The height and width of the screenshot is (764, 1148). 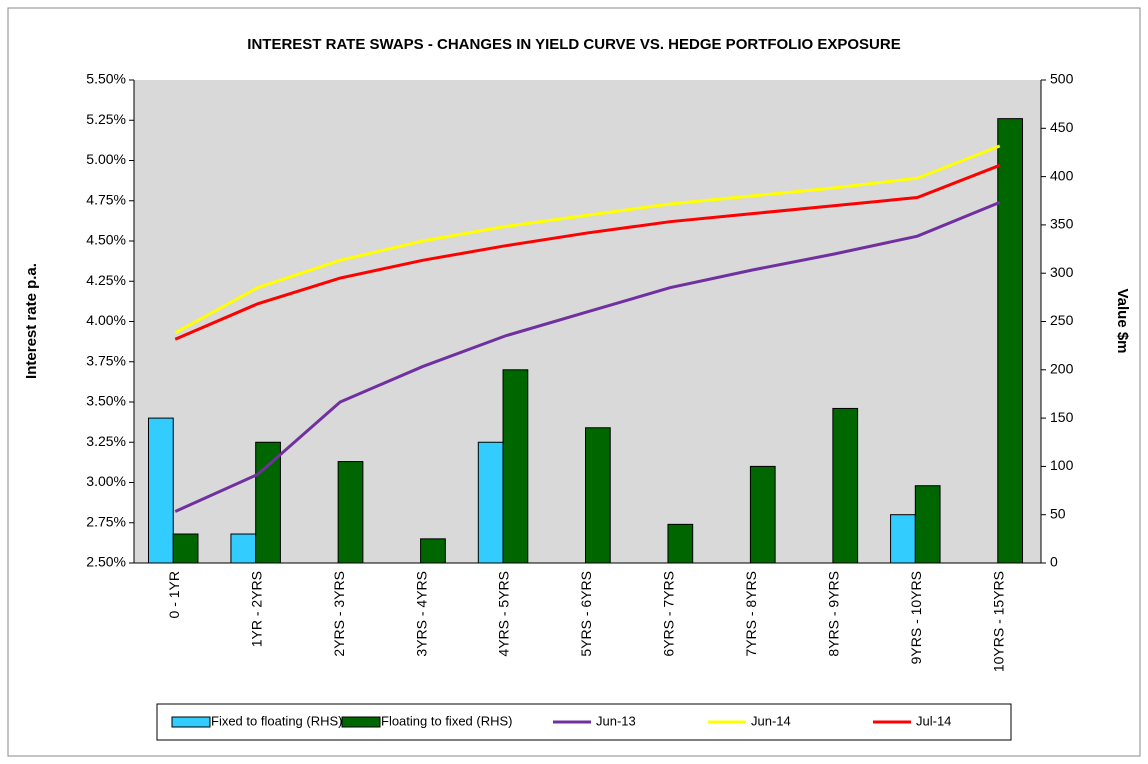 What do you see at coordinates (1062, 175) in the screenshot?
I see `y2-tick-label: 400` at bounding box center [1062, 175].